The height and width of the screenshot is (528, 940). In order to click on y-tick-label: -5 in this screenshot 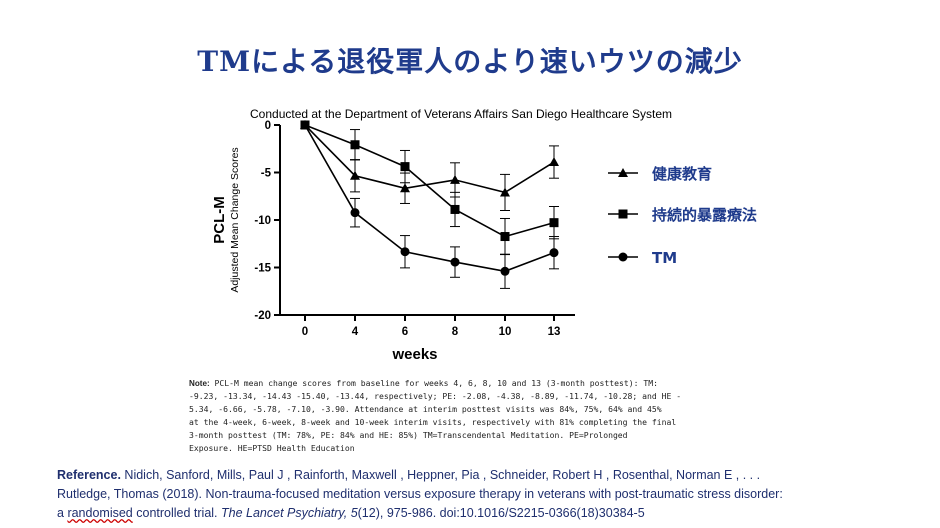, I will do `click(266, 174)`.